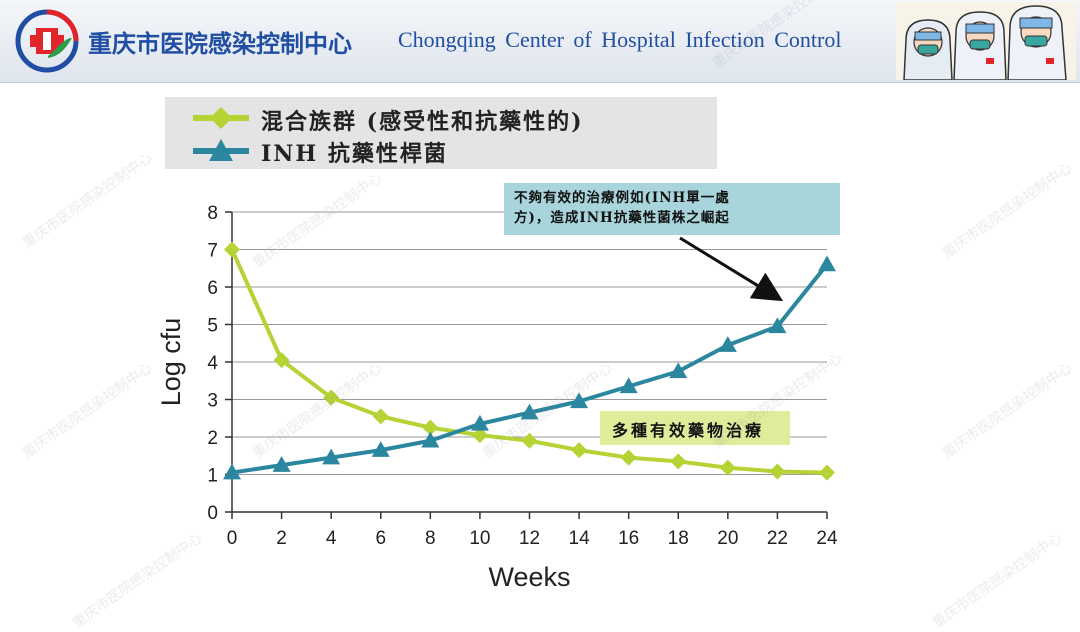 This screenshot has height=632, width=1080. What do you see at coordinates (678, 538) in the screenshot?
I see `x-tick-label: 18` at bounding box center [678, 538].